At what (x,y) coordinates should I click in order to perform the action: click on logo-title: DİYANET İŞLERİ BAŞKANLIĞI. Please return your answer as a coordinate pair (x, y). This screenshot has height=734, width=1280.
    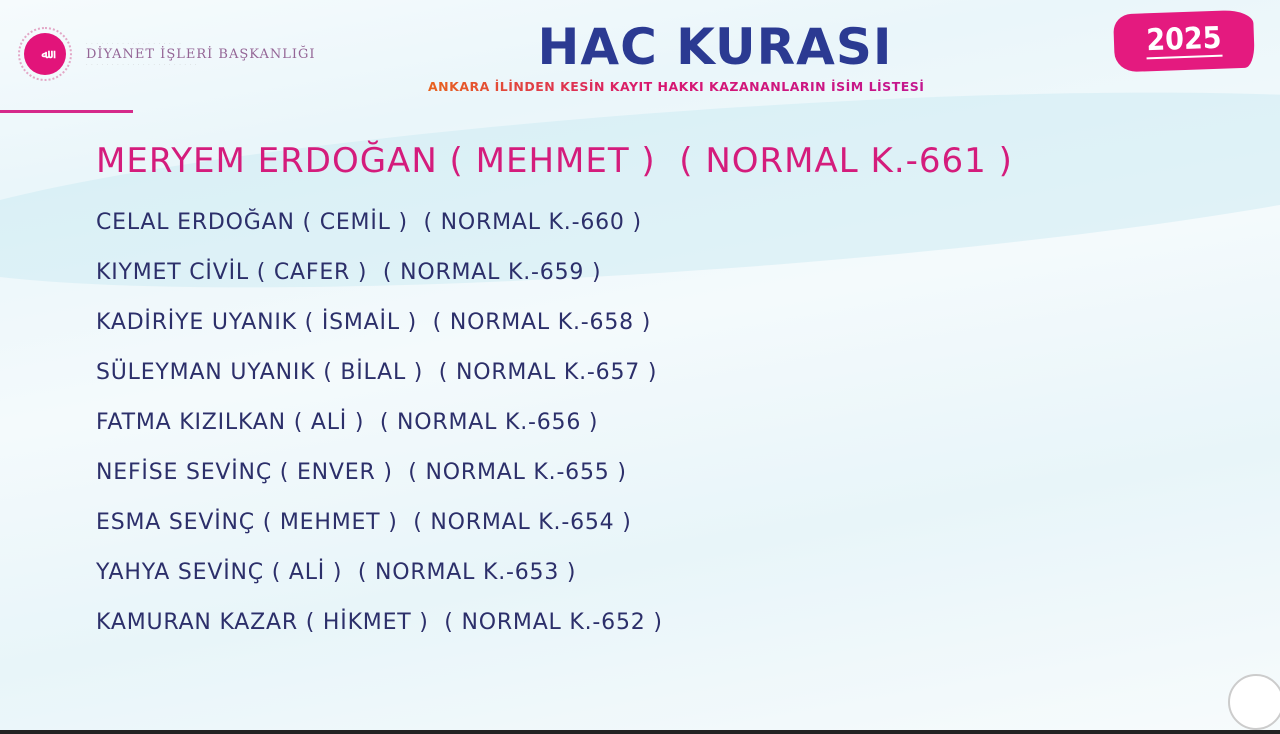
    Looking at the image, I should click on (201, 54).